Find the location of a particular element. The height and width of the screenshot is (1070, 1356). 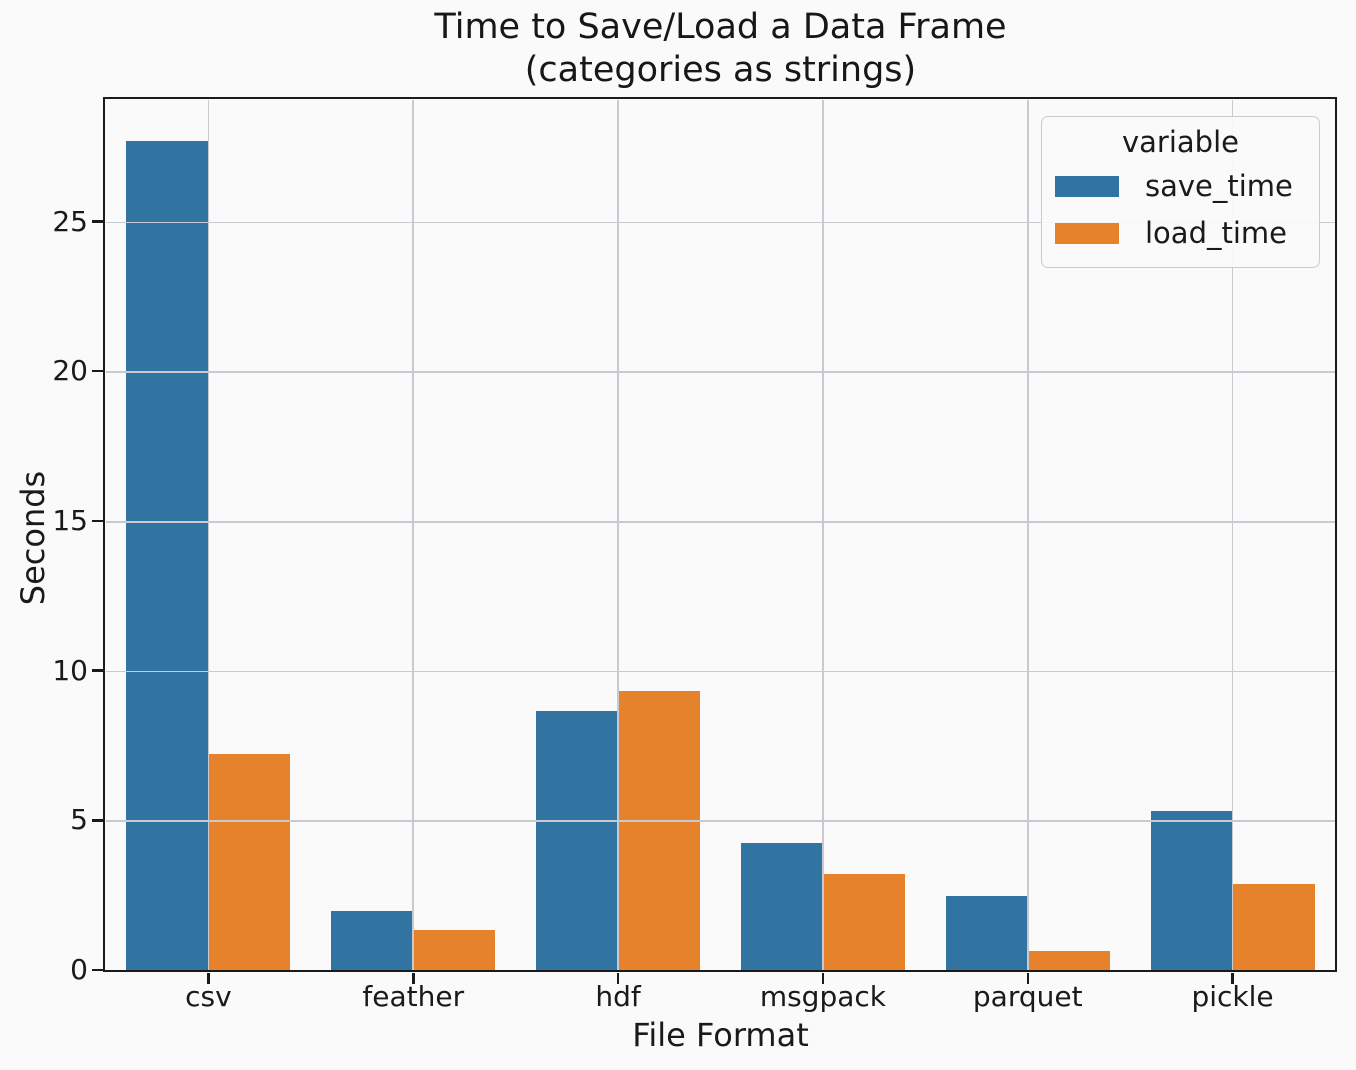

x-tick-label-csv: csv is located at coordinates (208, 996).